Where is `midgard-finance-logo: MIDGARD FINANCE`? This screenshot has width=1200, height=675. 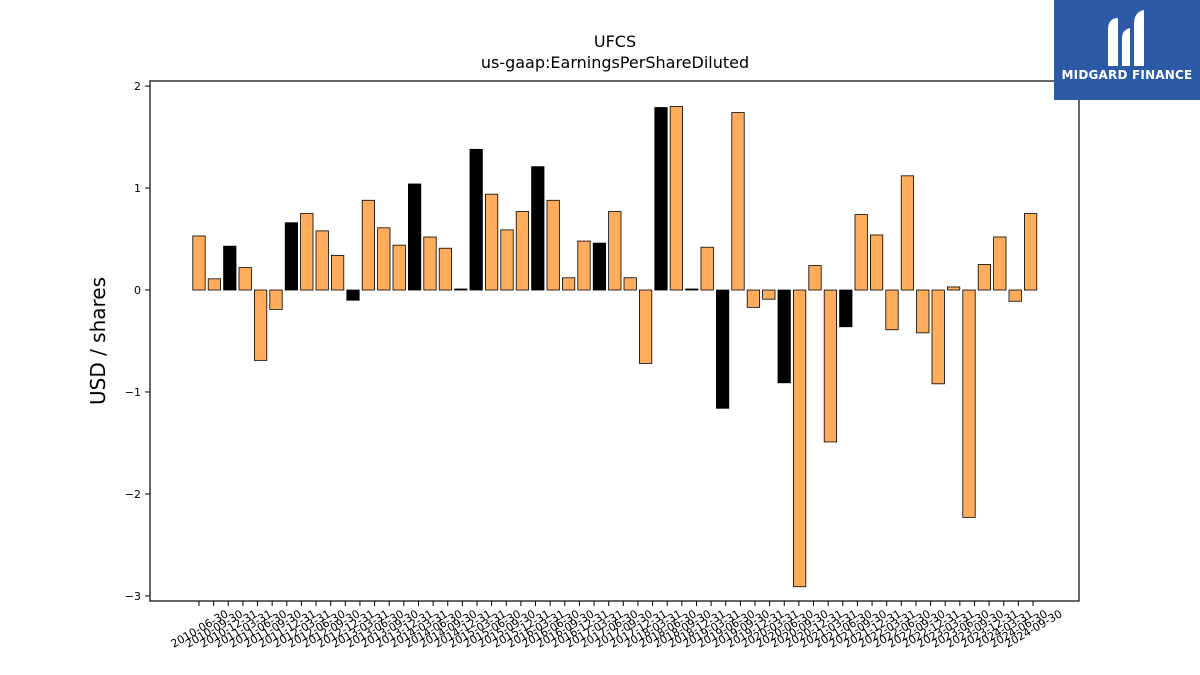 midgard-finance-logo: MIDGARD FINANCE is located at coordinates (1127, 50).